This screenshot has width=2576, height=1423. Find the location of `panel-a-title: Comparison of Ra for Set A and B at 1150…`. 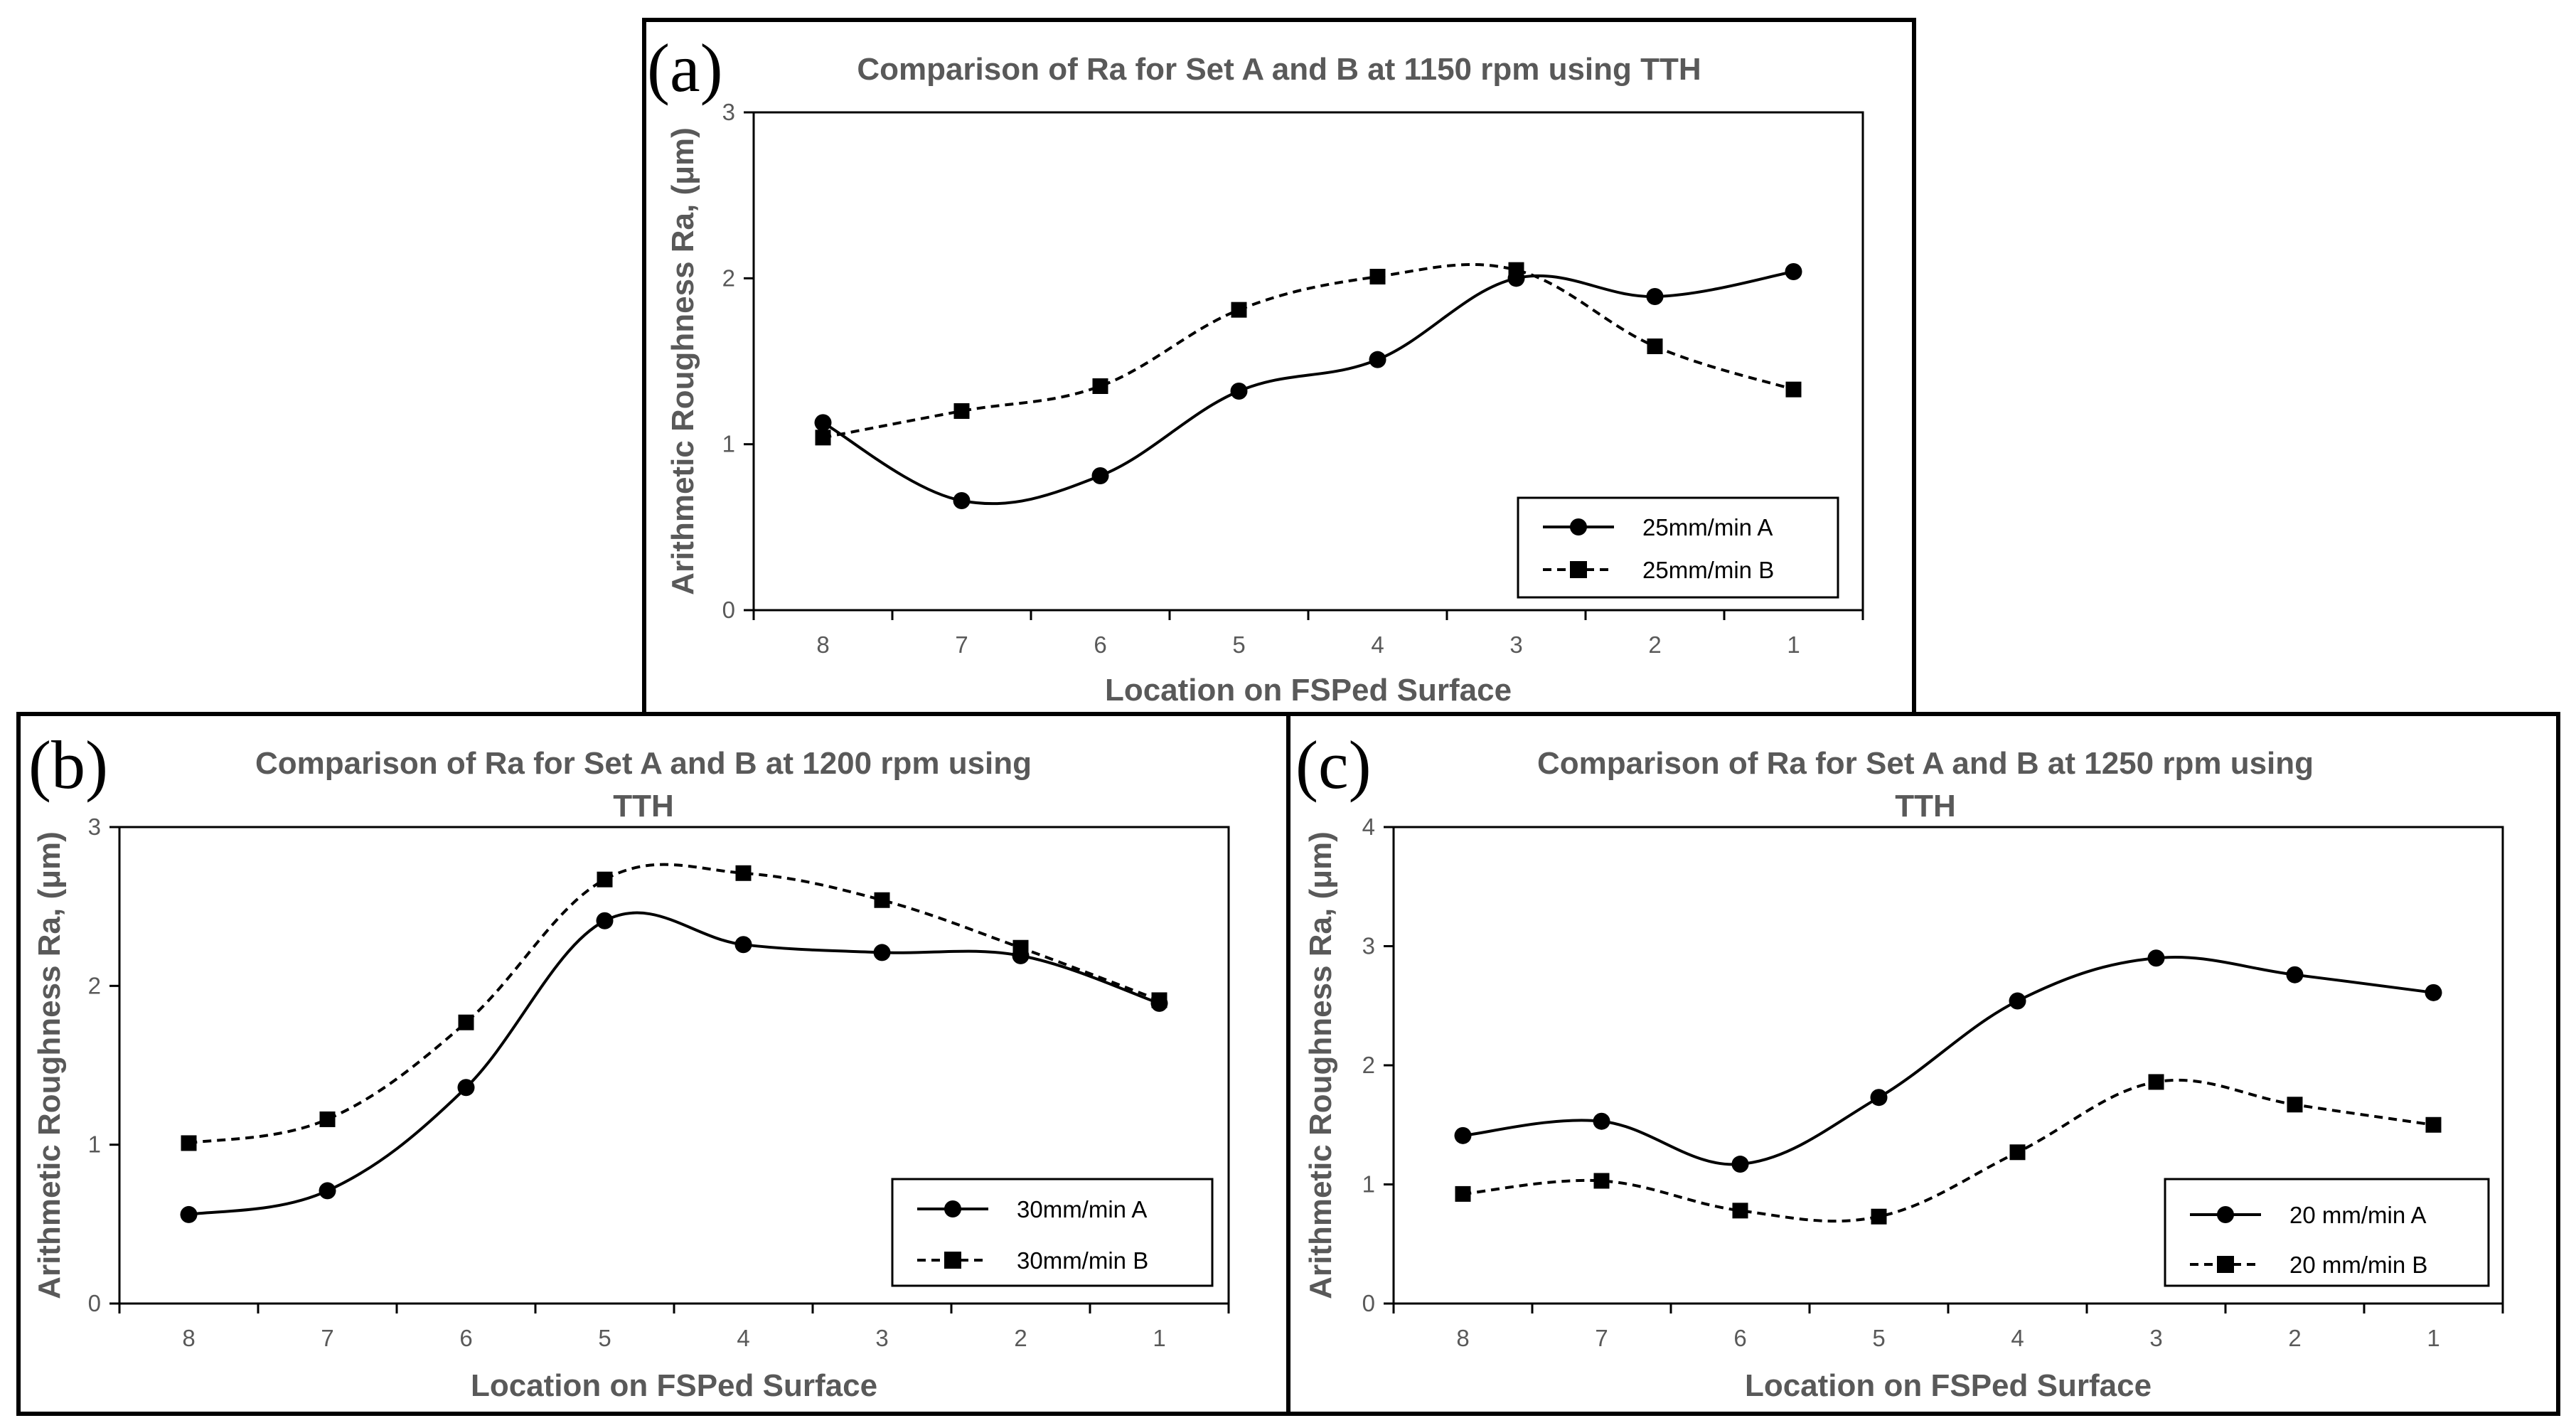

panel-a-title: Comparison of Ra for Set A and B at 1150… is located at coordinates (1279, 70).